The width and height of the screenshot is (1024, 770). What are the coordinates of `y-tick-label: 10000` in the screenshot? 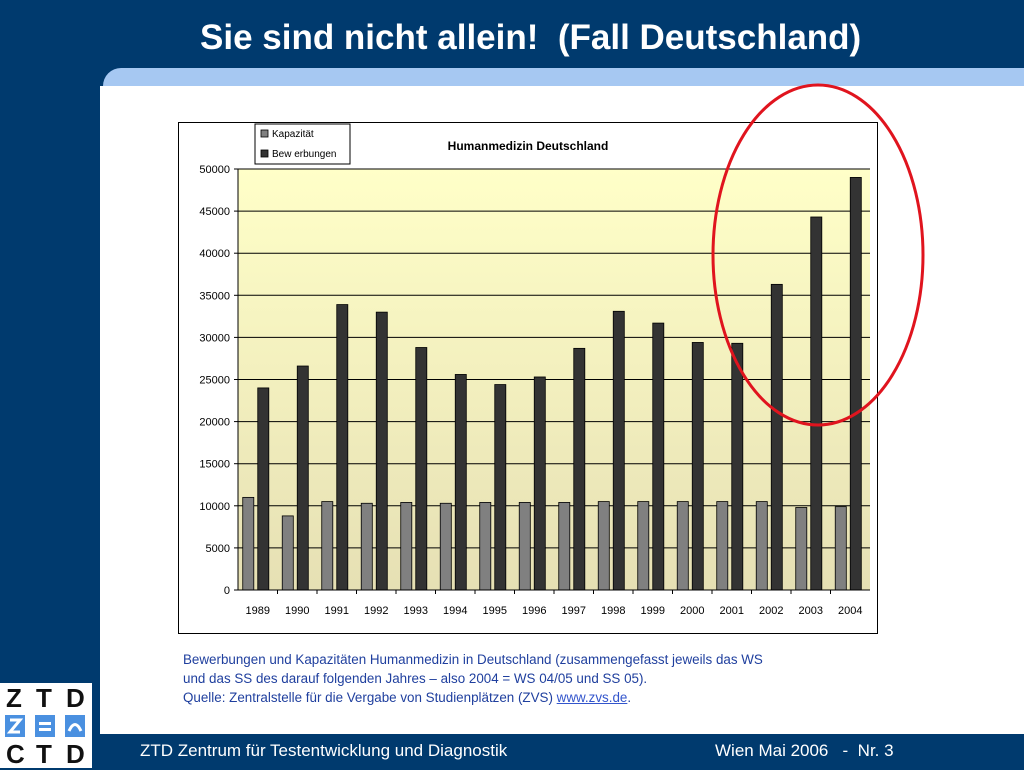 It's located at (214, 507).